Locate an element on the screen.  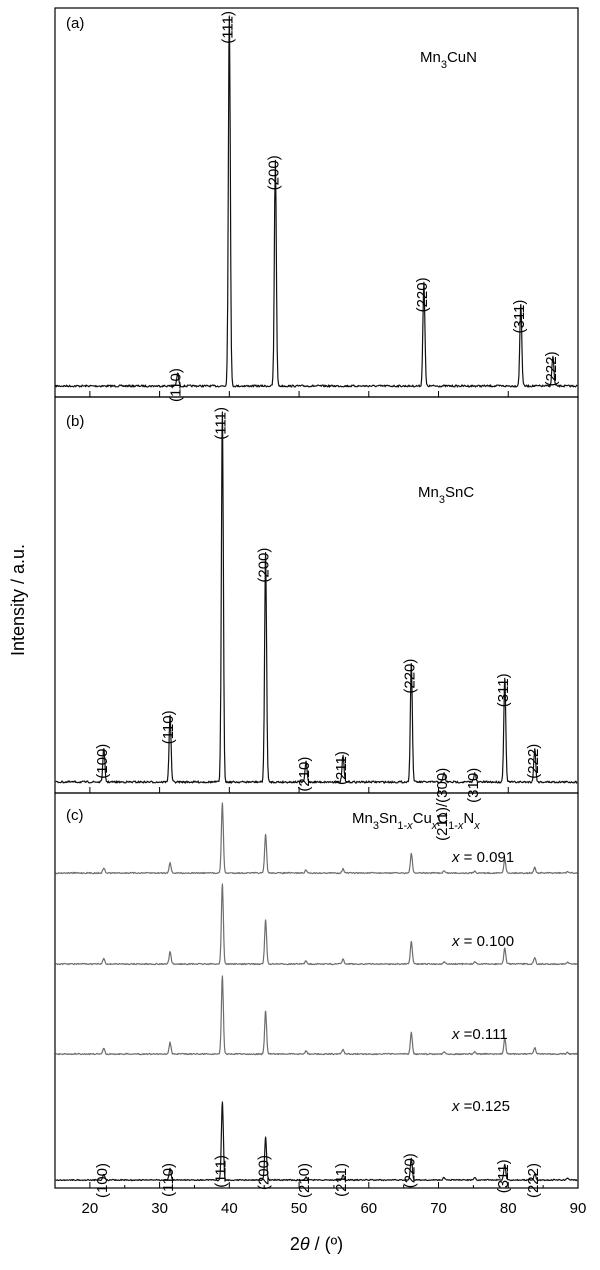
panel-c-peak-label: (200) is located at coordinates (264, 1172).